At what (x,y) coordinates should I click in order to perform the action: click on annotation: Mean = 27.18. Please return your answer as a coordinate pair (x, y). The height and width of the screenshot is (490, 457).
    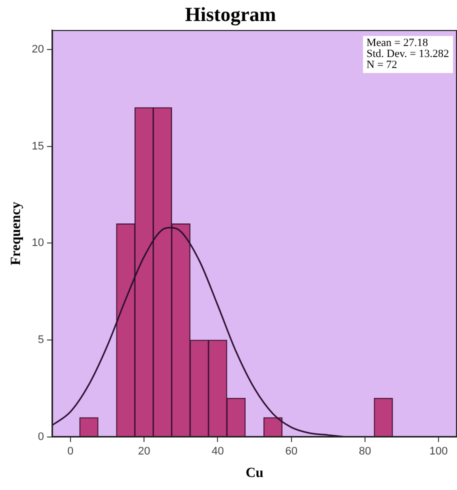
    Looking at the image, I should click on (397, 43).